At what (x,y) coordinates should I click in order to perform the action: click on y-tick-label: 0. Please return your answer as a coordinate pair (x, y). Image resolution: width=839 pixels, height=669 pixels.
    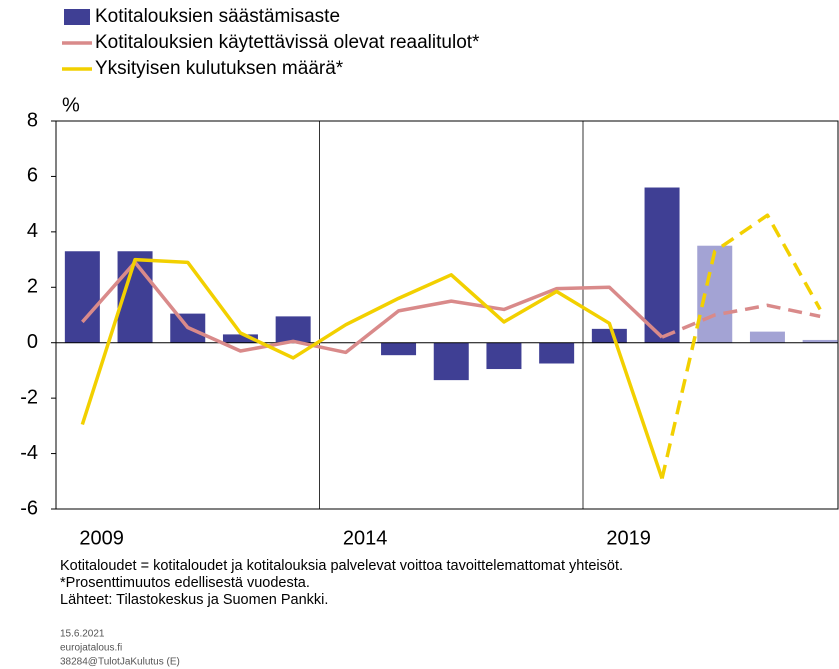
    Looking at the image, I should click on (32, 342).